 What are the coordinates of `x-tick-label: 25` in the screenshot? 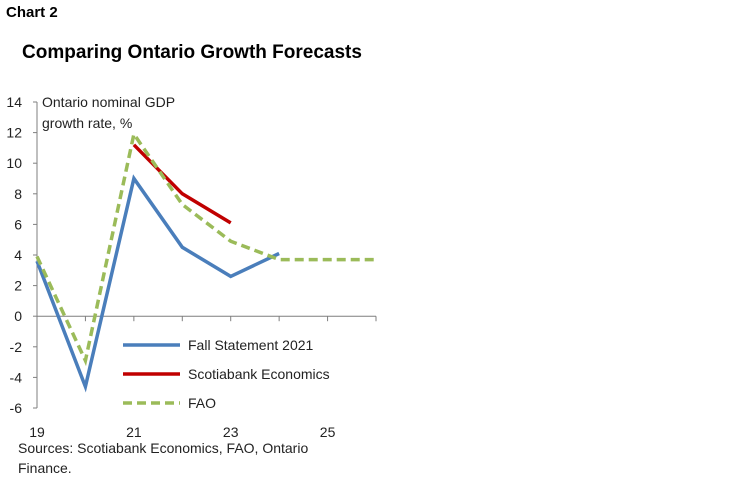 It's located at (328, 432).